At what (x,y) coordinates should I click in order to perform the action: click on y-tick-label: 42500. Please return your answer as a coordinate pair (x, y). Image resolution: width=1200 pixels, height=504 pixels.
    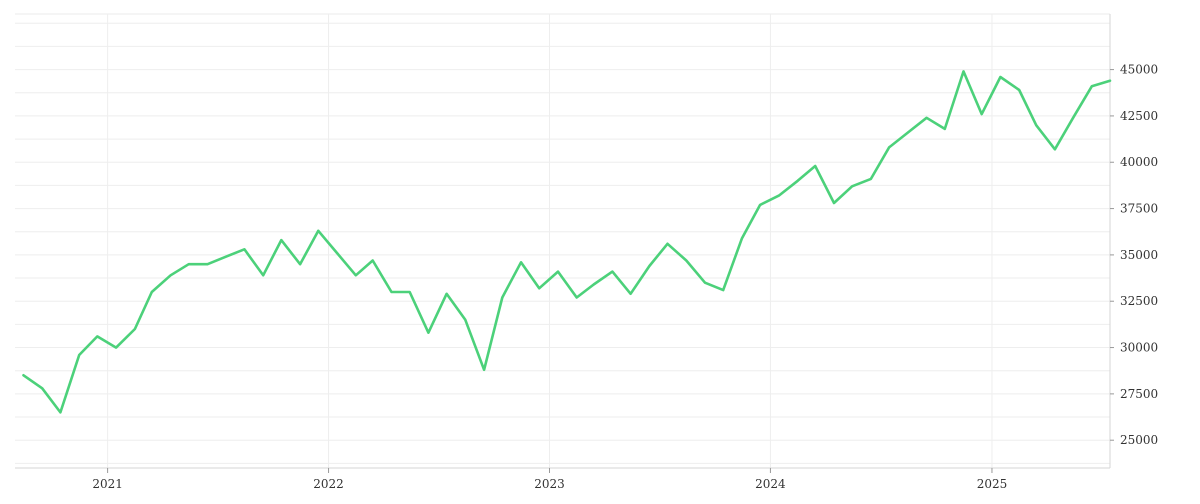
    Looking at the image, I should click on (1139, 116).